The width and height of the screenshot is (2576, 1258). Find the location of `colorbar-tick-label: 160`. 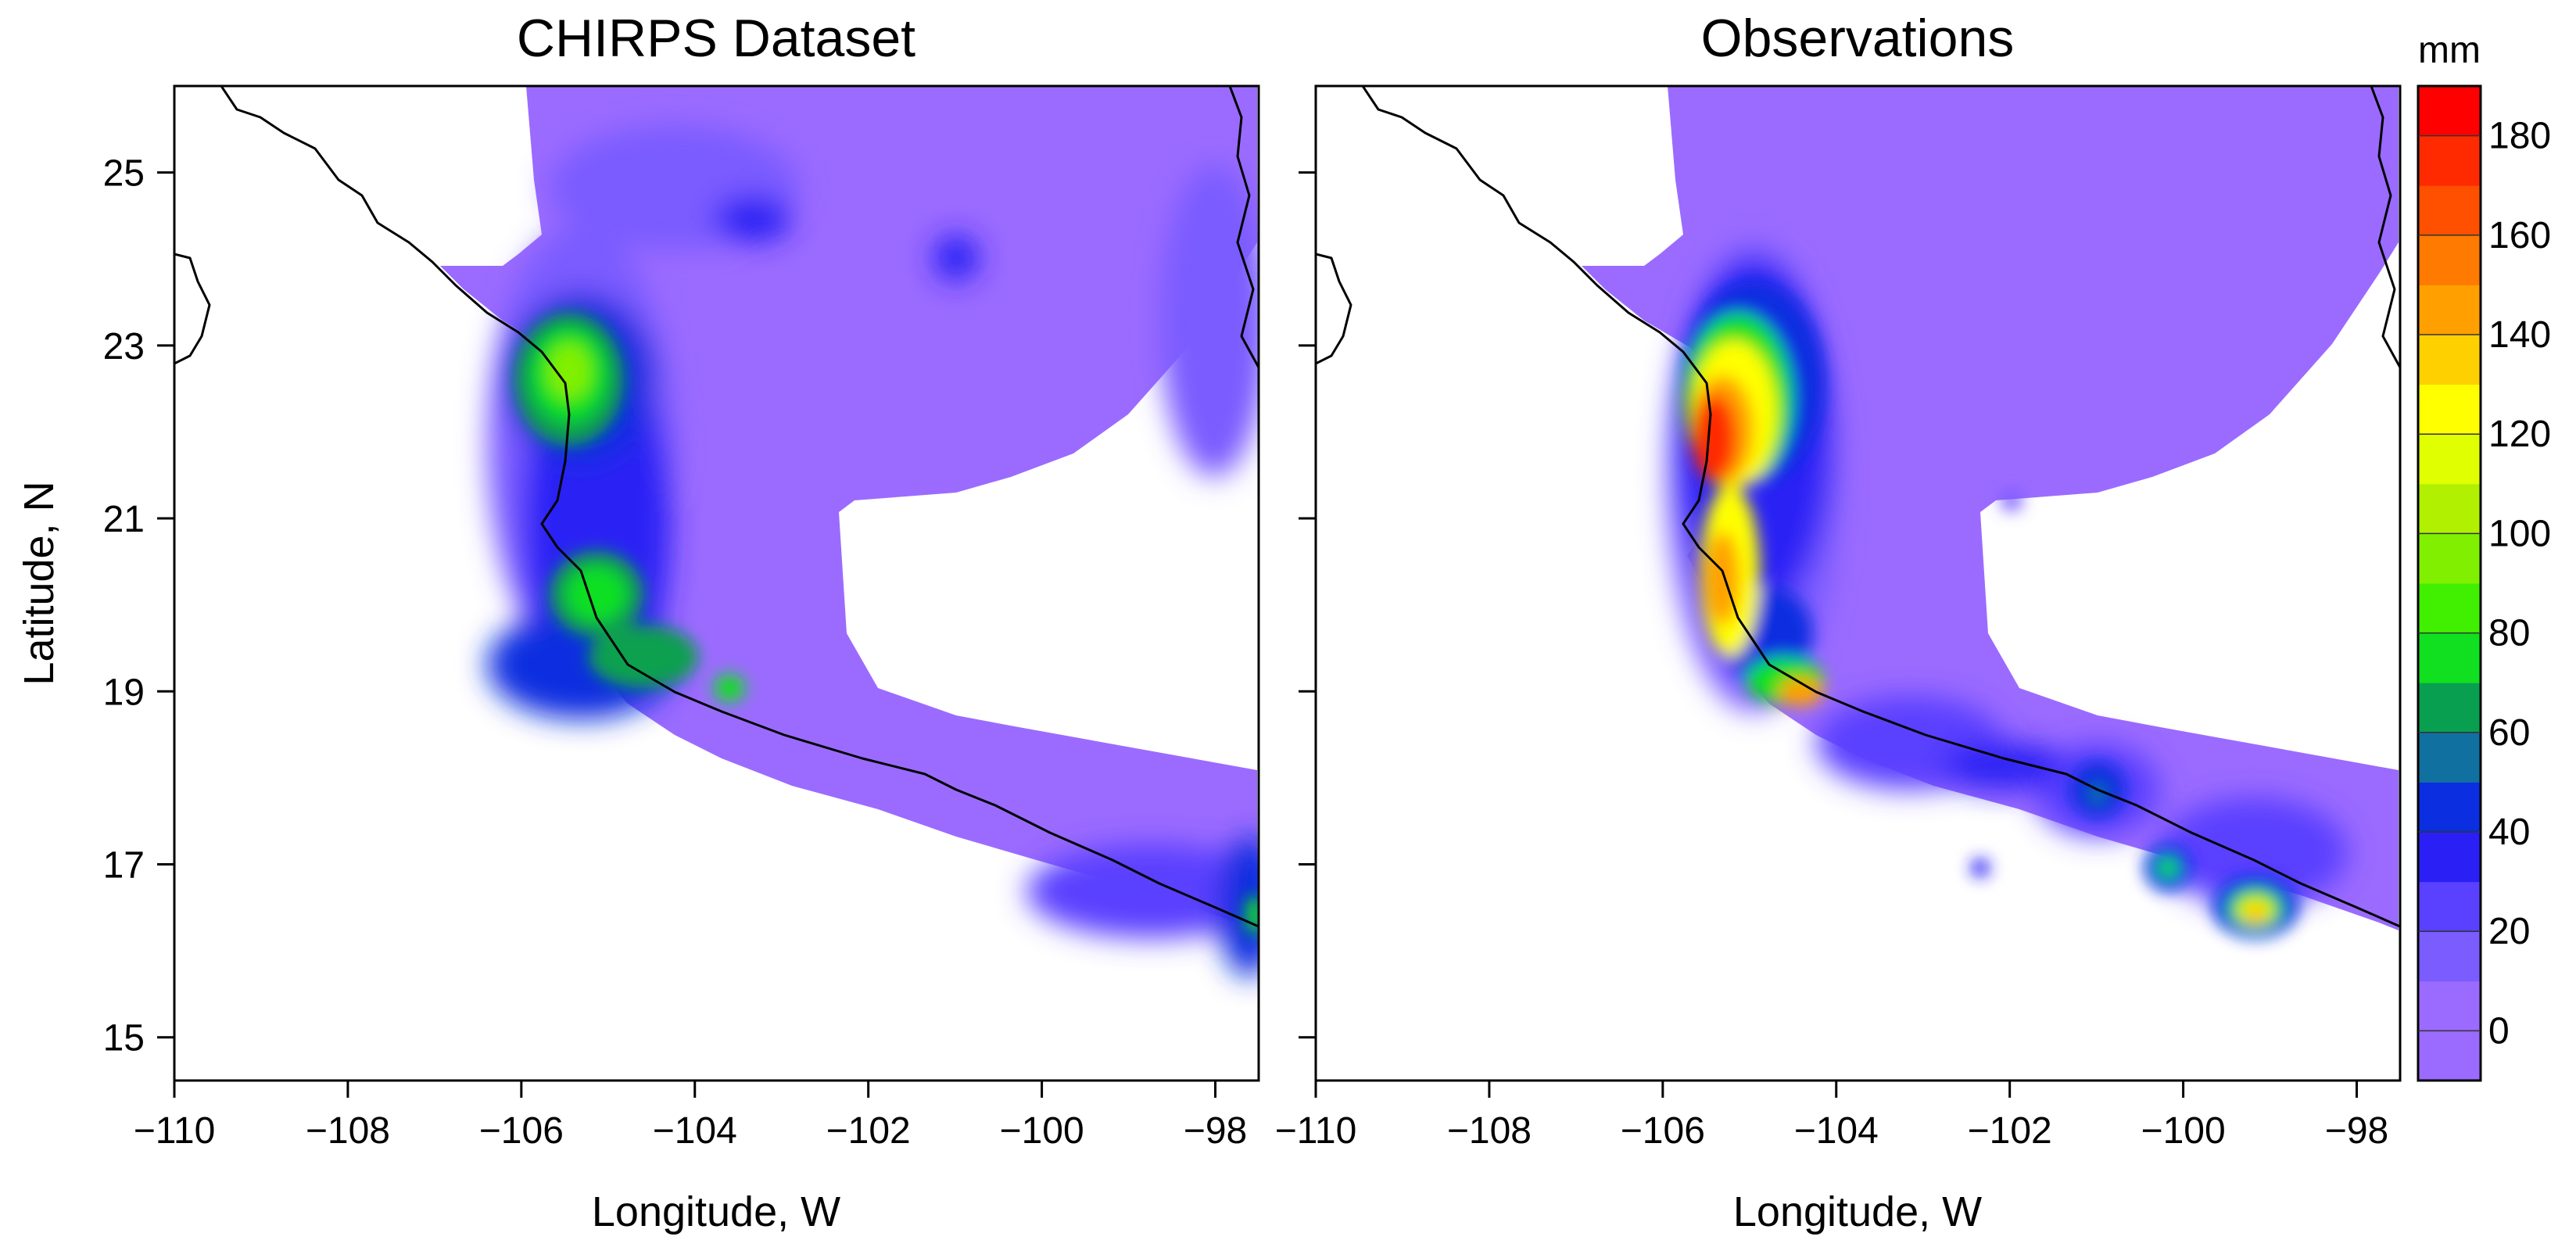

colorbar-tick-label: 160 is located at coordinates (2519, 236).